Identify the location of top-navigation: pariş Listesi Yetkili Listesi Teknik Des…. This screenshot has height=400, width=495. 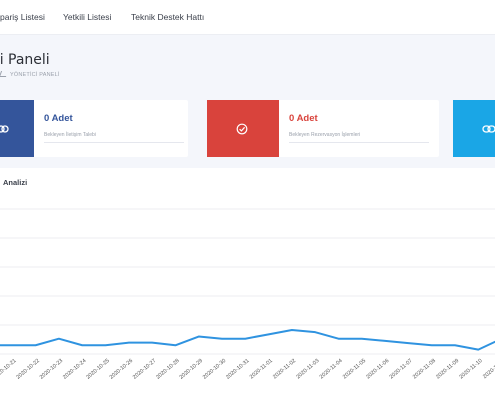
(247, 17).